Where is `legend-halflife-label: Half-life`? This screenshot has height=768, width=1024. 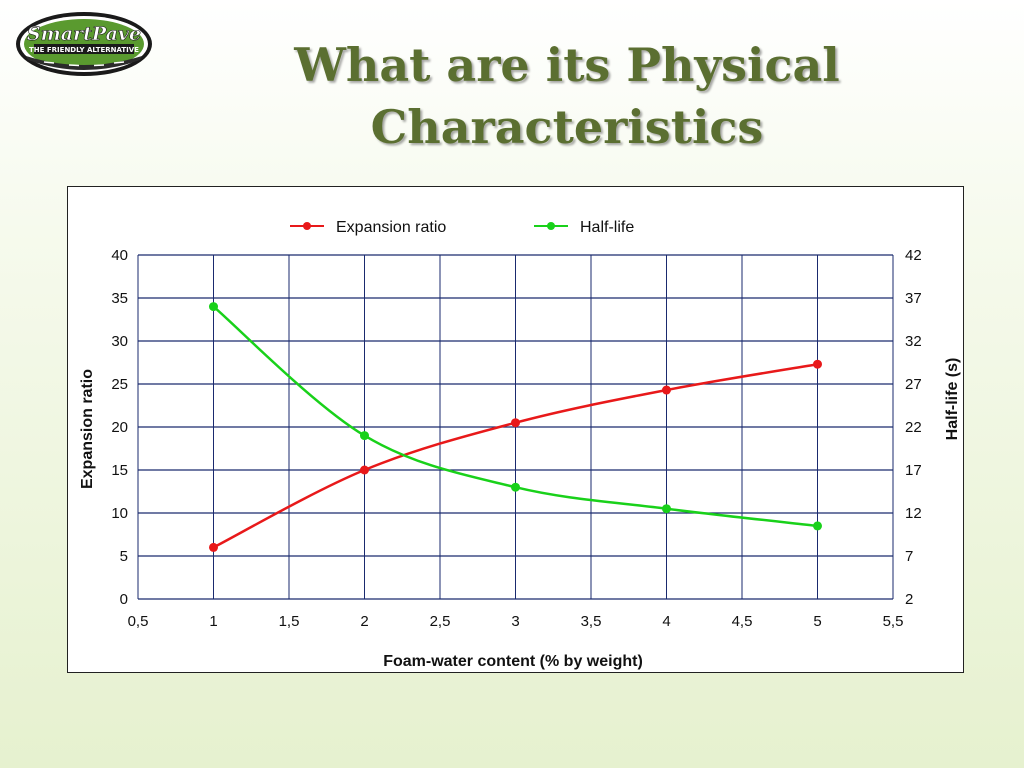
legend-halflife-label: Half-life is located at coordinates (607, 227).